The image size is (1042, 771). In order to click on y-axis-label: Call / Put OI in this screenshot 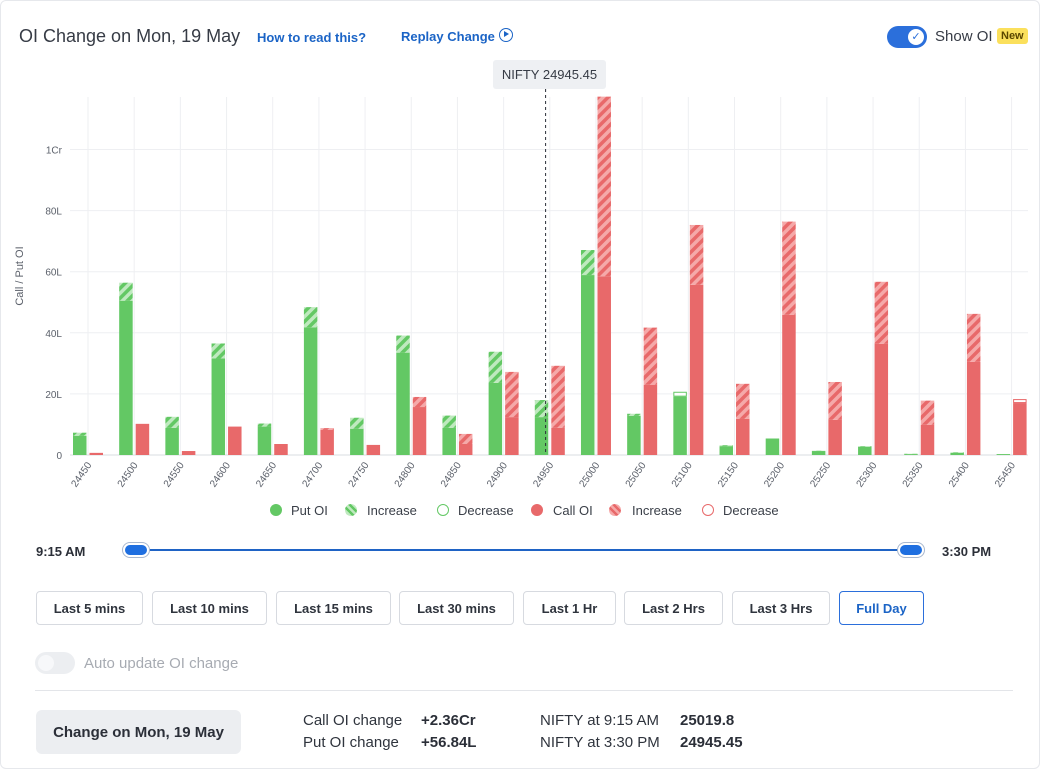, I will do `click(20, 275)`.